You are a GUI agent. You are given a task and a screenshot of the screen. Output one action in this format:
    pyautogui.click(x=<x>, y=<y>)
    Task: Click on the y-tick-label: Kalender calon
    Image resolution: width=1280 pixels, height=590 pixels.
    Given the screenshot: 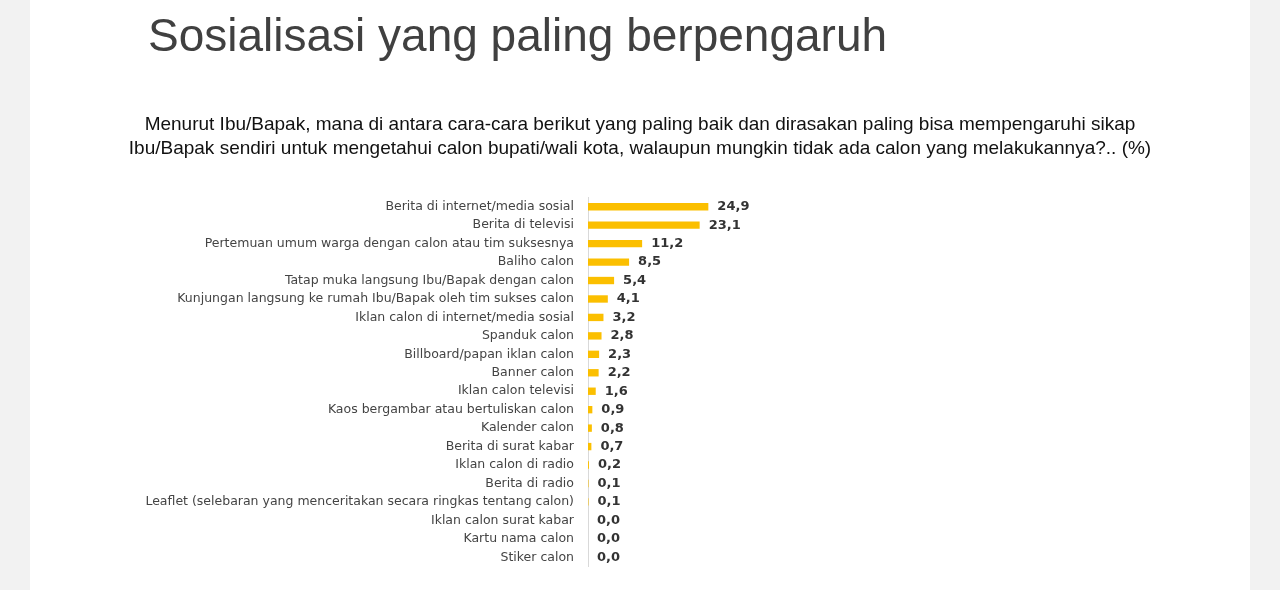 What is the action you would take?
    pyautogui.click(x=527, y=427)
    